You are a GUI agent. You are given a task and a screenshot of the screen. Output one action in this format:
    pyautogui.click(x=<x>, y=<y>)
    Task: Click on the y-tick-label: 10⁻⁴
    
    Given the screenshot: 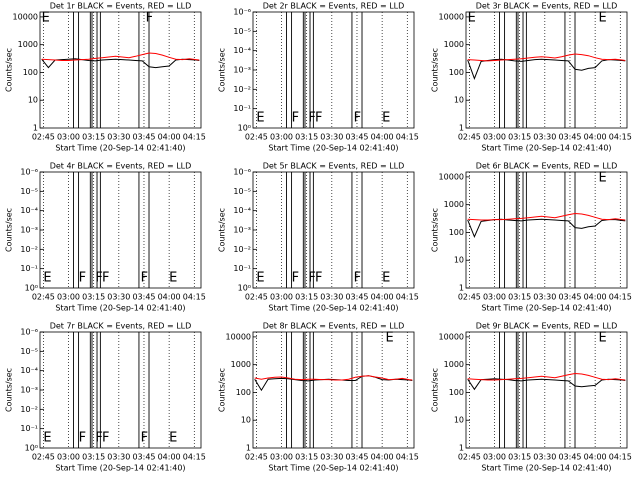 What is the action you would take?
    pyautogui.click(x=242, y=210)
    